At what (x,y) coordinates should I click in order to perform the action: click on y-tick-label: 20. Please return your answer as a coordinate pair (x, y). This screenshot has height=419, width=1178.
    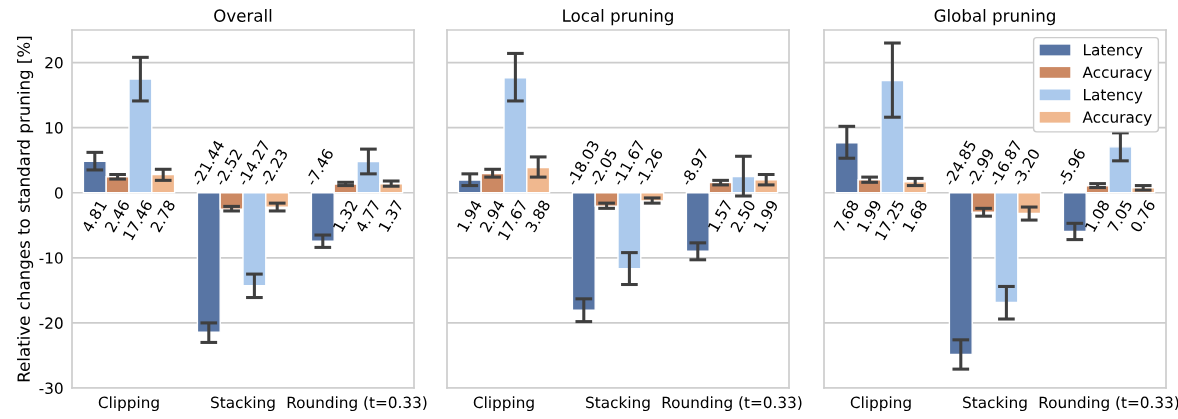
    Looking at the image, I should click on (54, 63).